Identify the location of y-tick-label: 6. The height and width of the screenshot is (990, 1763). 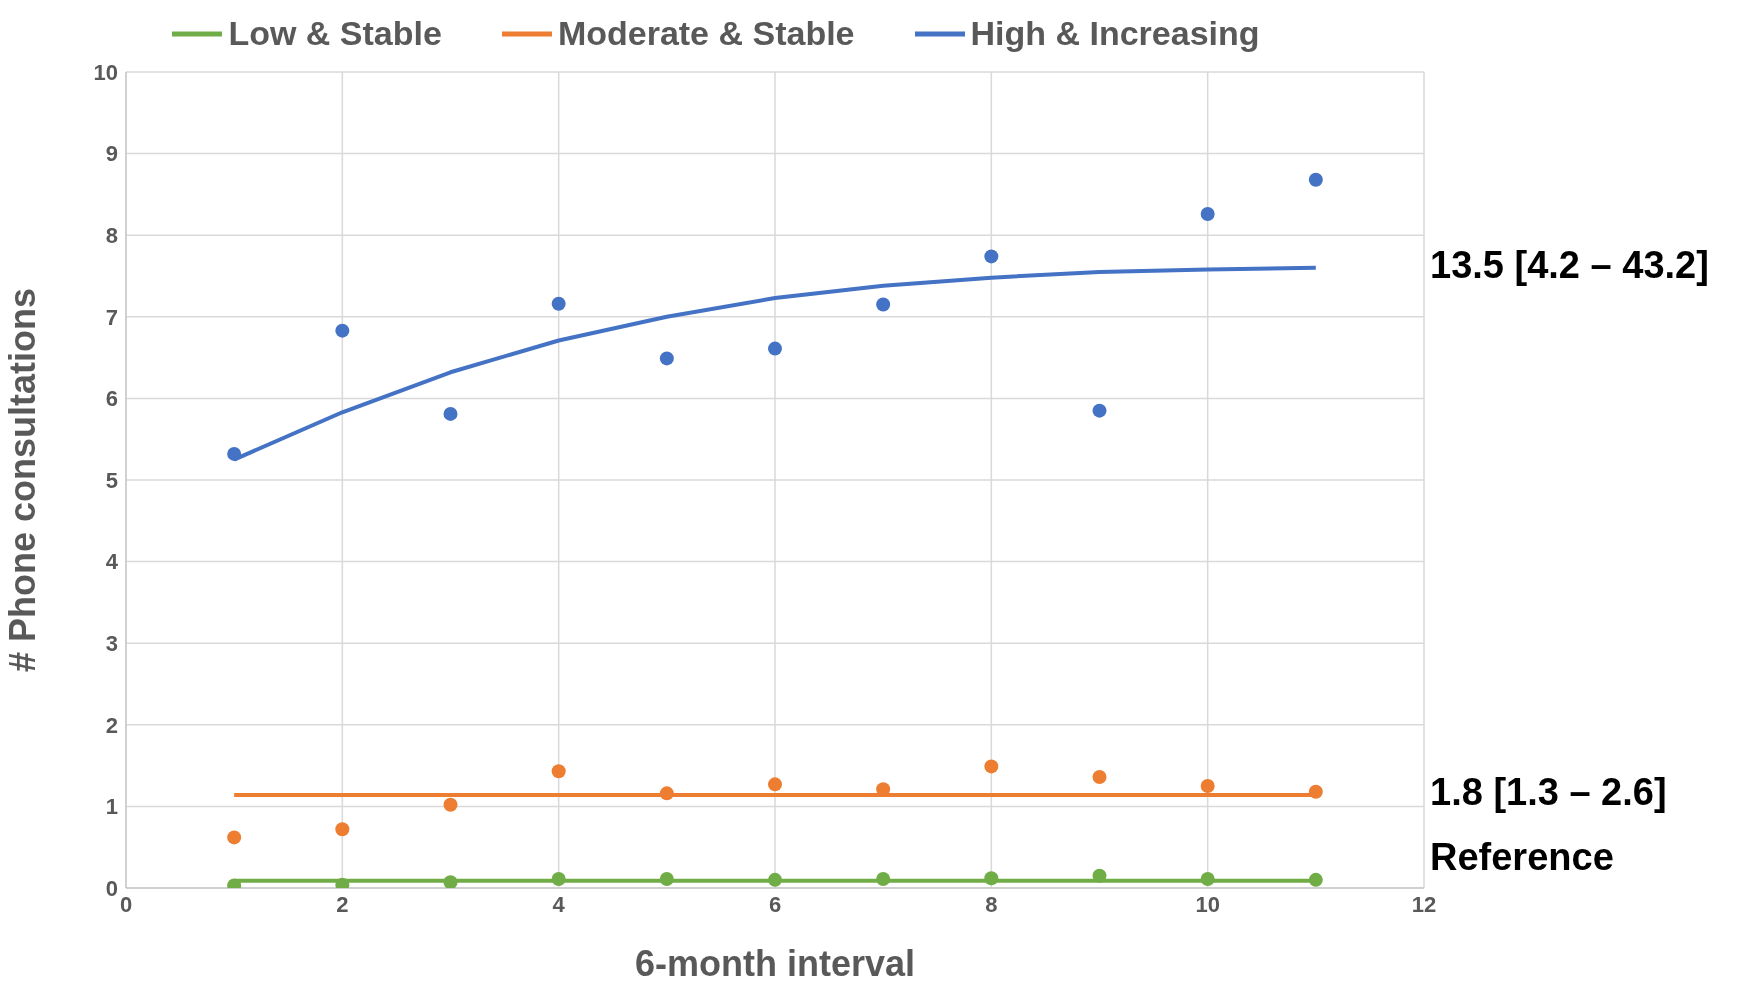
(111, 399).